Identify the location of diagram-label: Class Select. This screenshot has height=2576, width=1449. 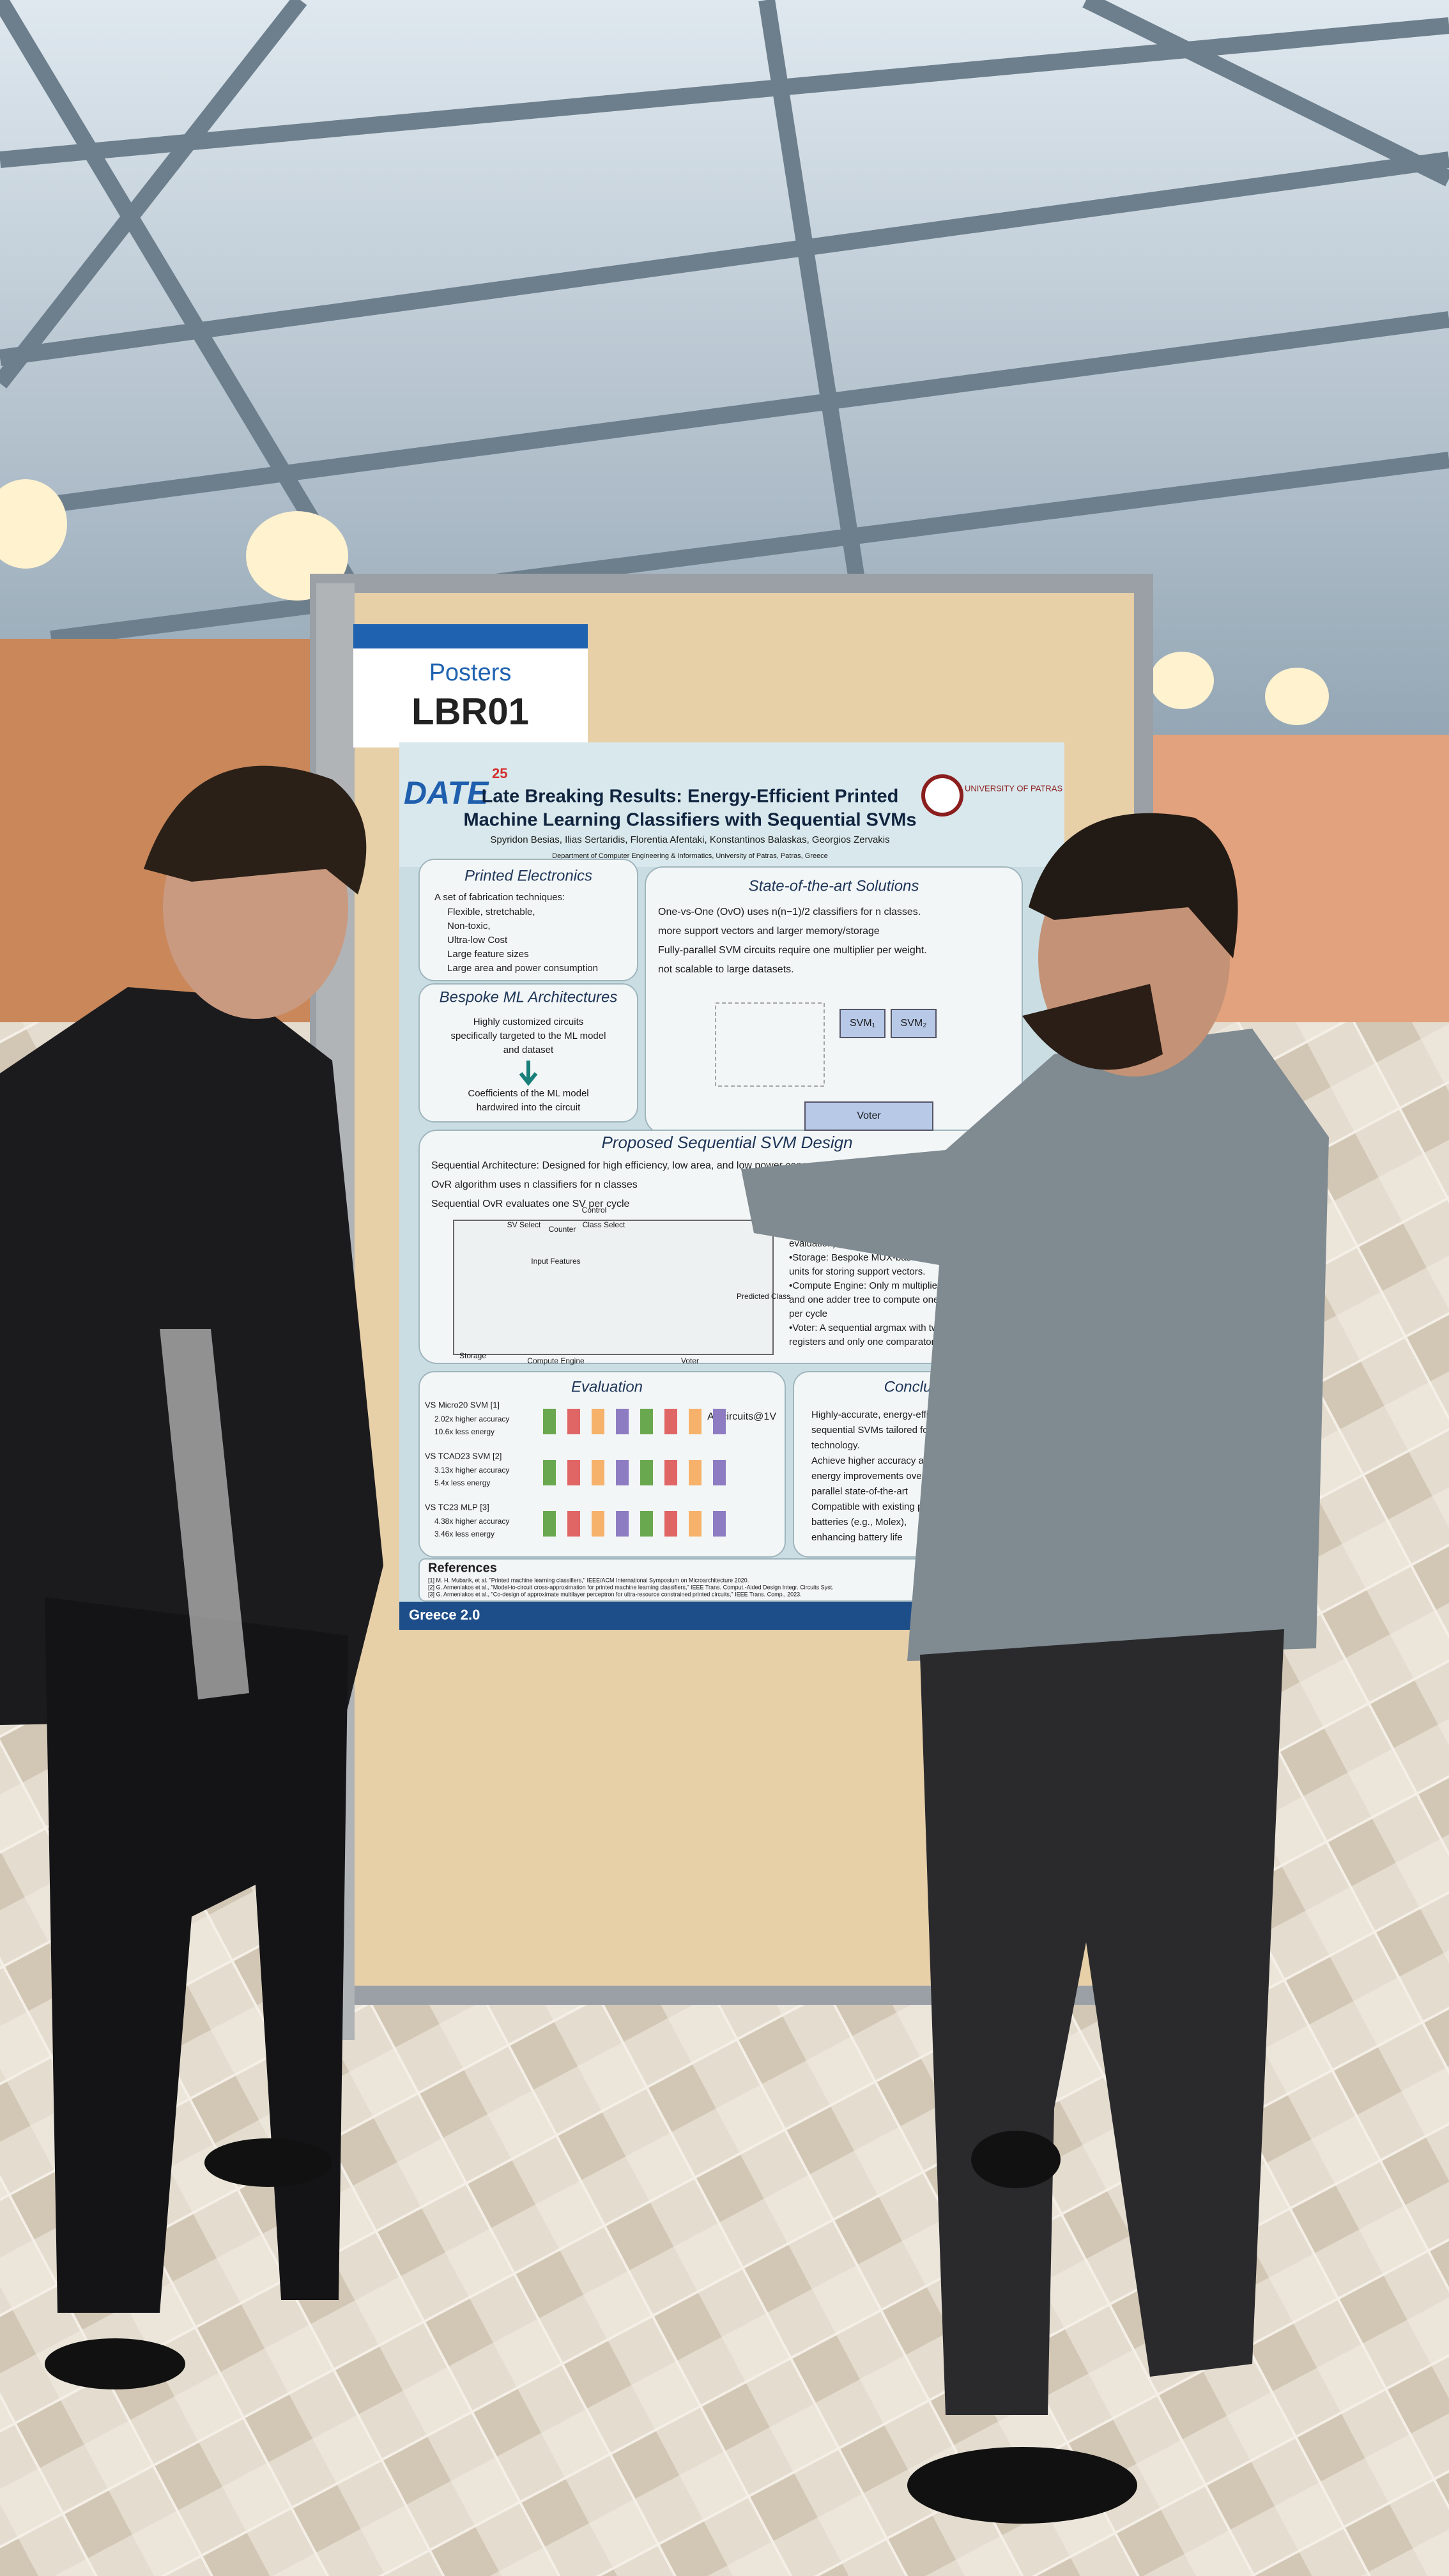
(604, 1224).